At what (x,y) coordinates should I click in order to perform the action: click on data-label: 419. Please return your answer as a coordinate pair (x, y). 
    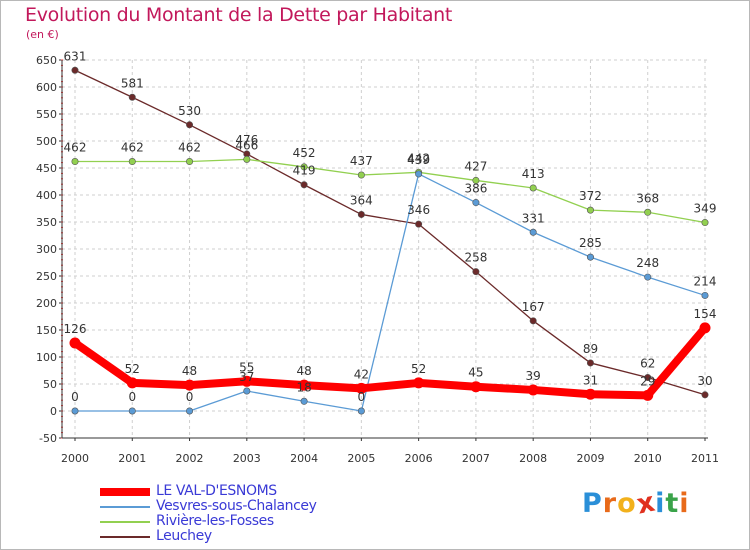
    Looking at the image, I should click on (304, 171).